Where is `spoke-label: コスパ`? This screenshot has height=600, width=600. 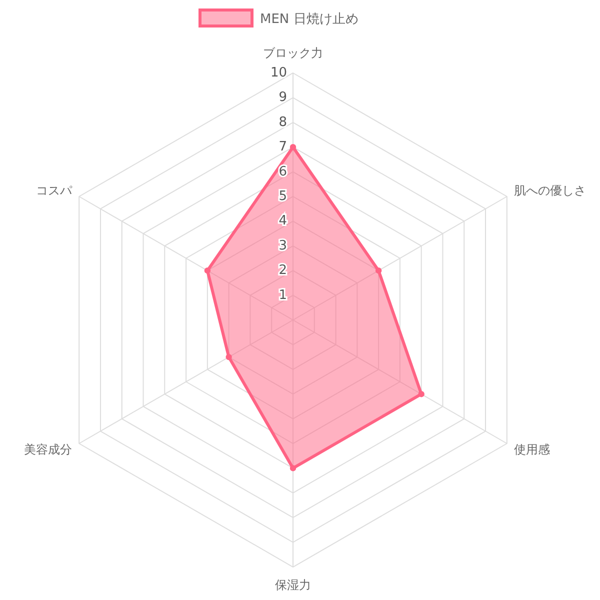 spoke-label: コスパ is located at coordinates (55, 191).